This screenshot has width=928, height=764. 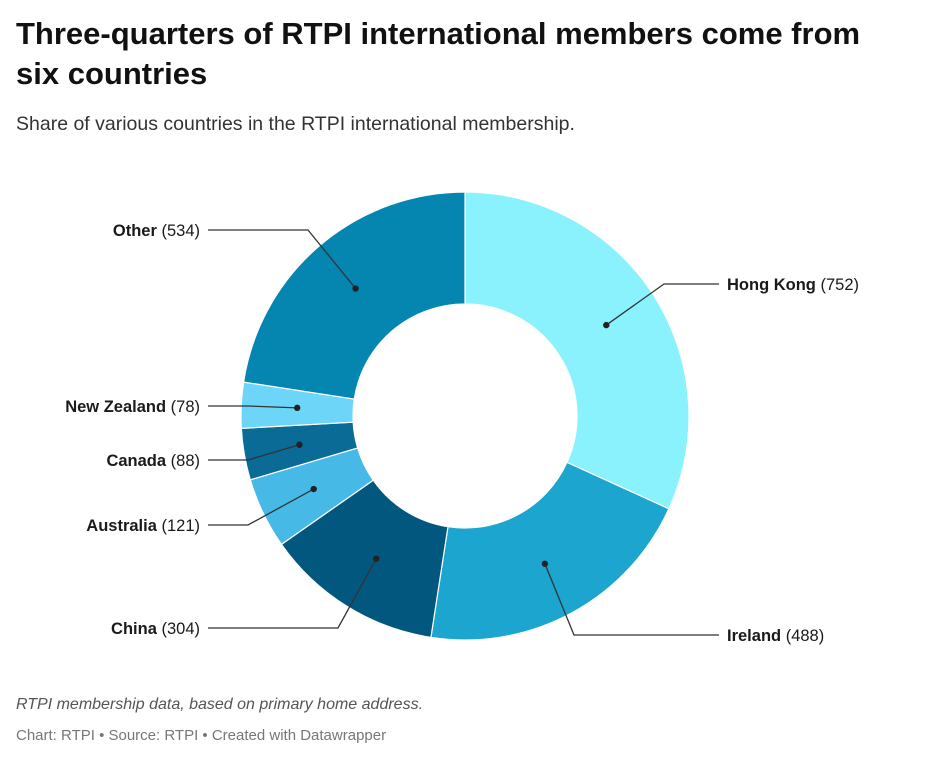 What do you see at coordinates (297, 408) in the screenshot?
I see `leader-dot-new-zealand` at bounding box center [297, 408].